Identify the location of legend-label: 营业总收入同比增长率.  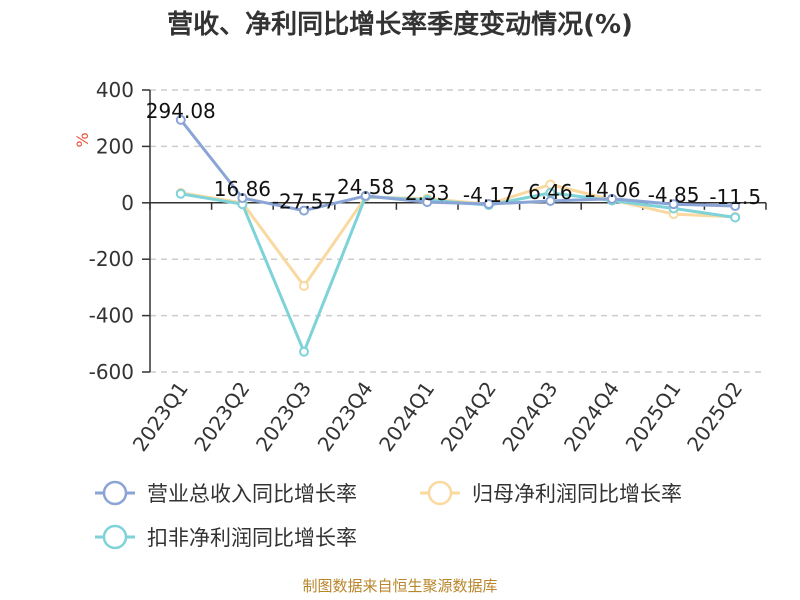
(252, 494).